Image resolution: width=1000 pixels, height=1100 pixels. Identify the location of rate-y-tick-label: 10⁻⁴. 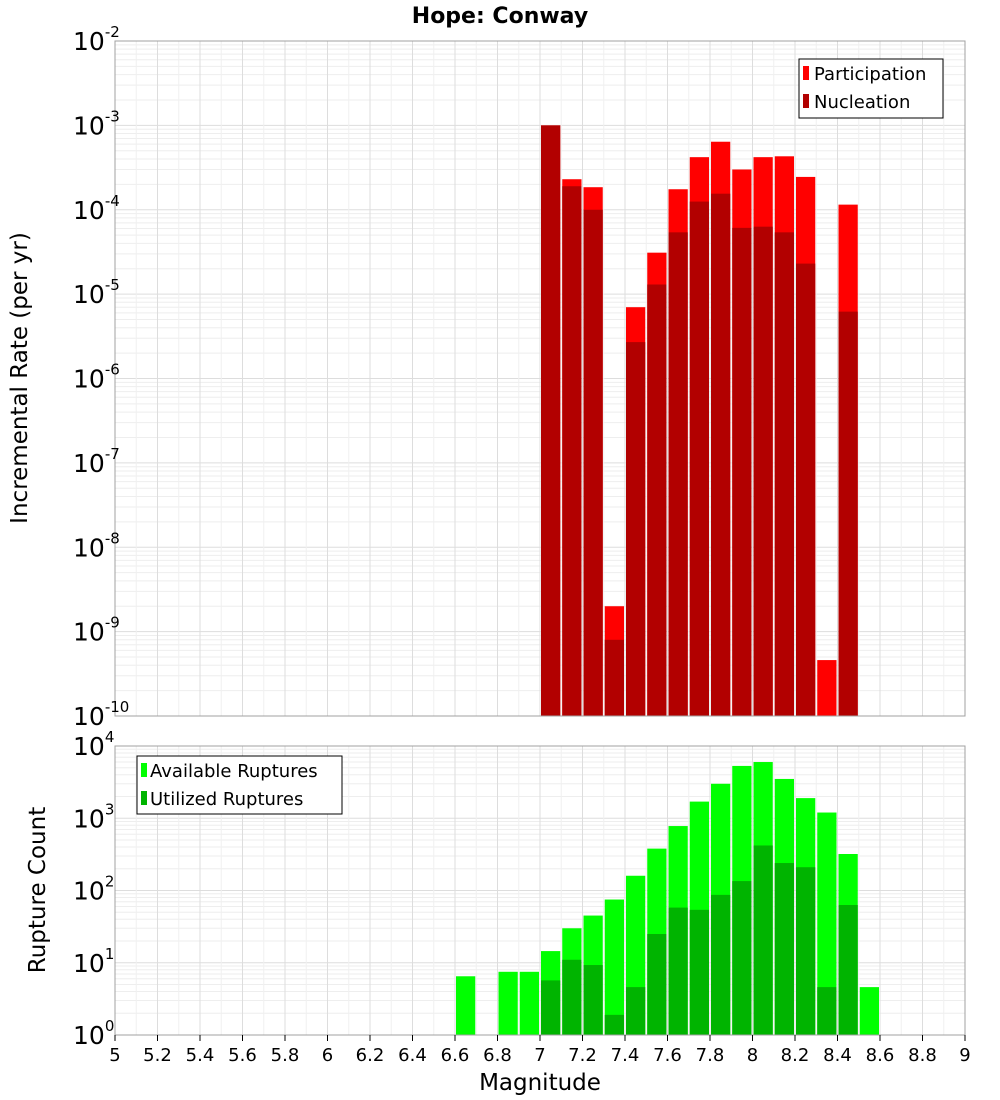
(96, 208).